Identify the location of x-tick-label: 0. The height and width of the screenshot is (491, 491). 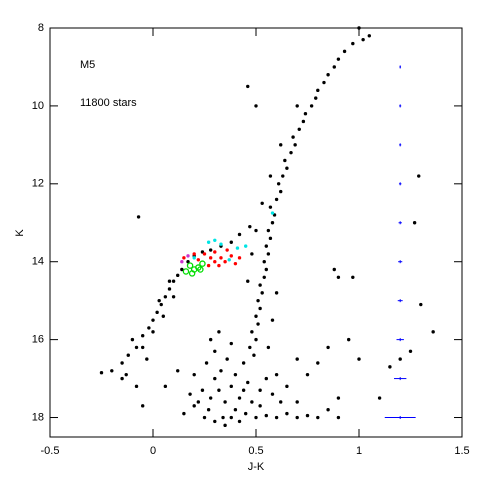
(153, 451).